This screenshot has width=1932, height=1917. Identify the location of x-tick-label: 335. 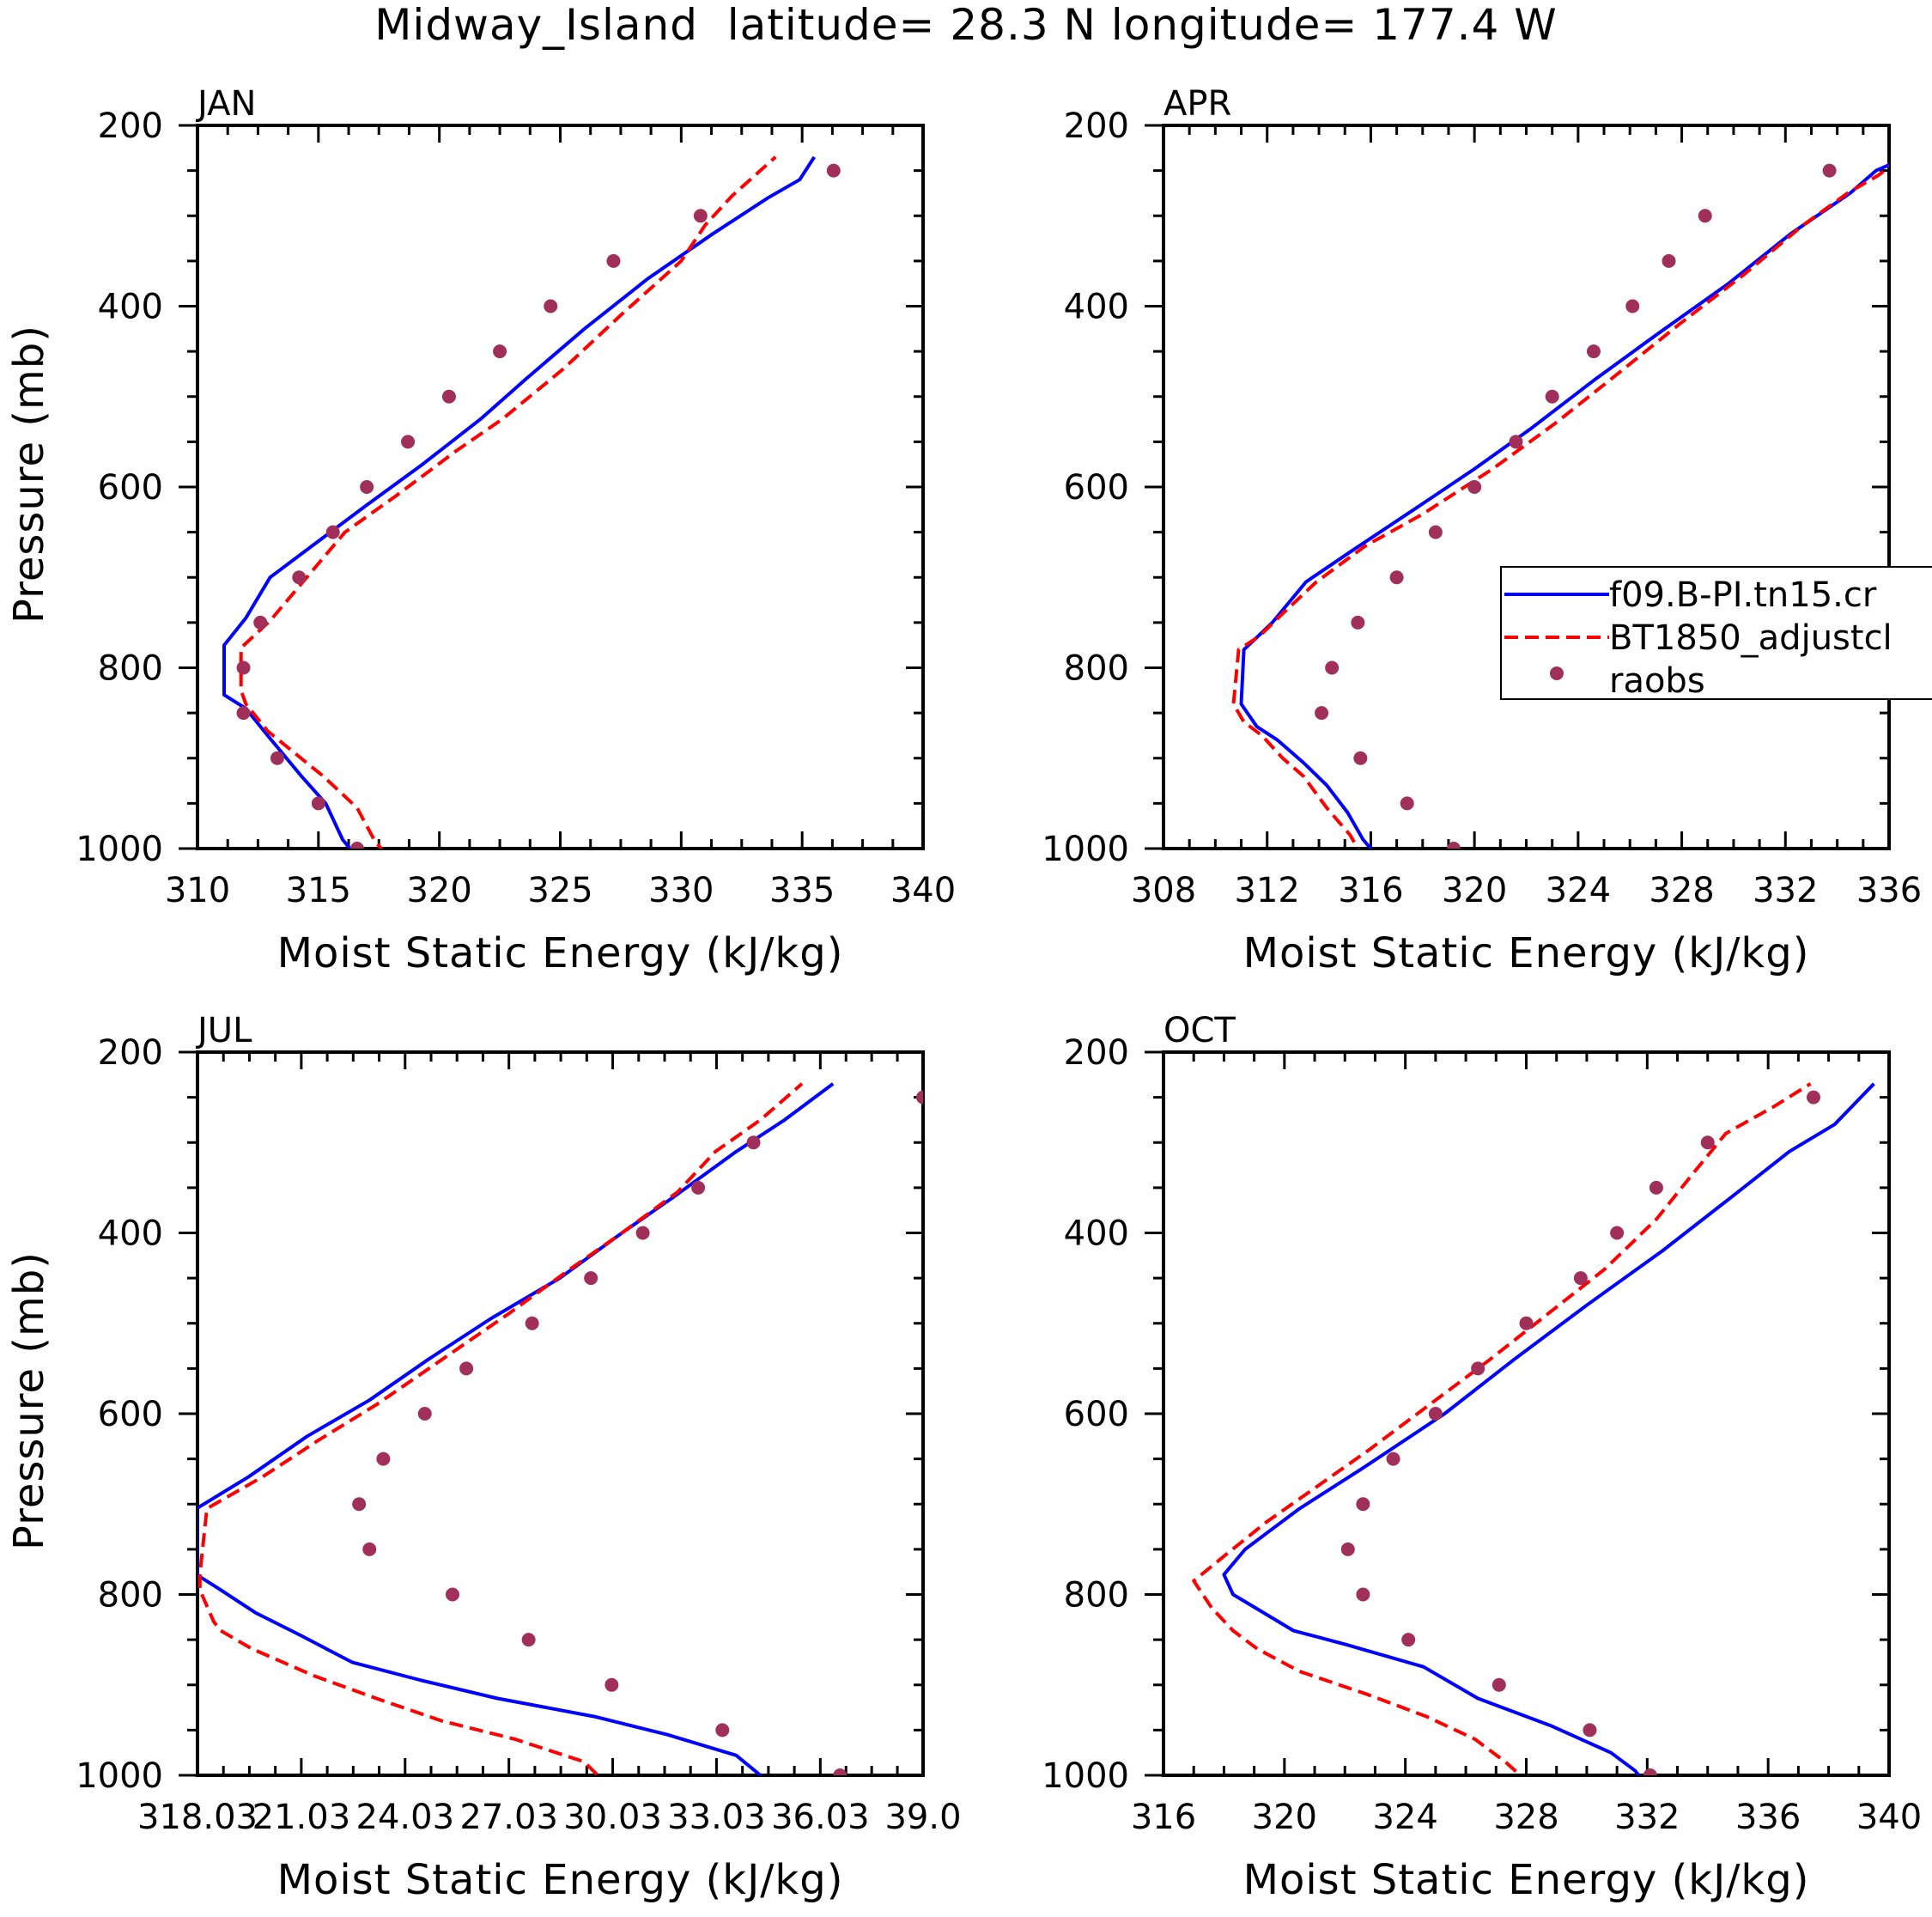
(802, 890).